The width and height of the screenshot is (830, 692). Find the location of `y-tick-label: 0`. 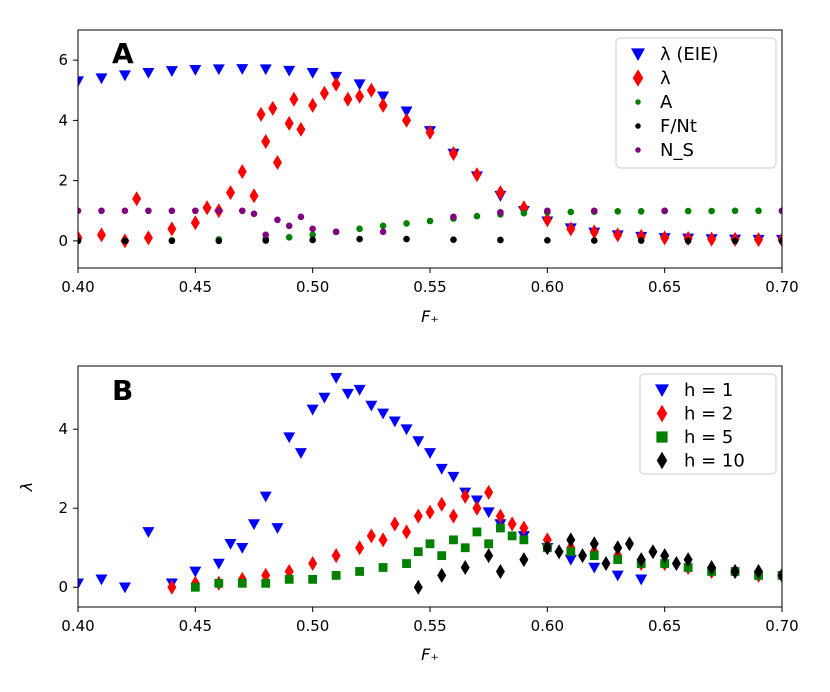

y-tick-label: 0 is located at coordinates (63, 241).